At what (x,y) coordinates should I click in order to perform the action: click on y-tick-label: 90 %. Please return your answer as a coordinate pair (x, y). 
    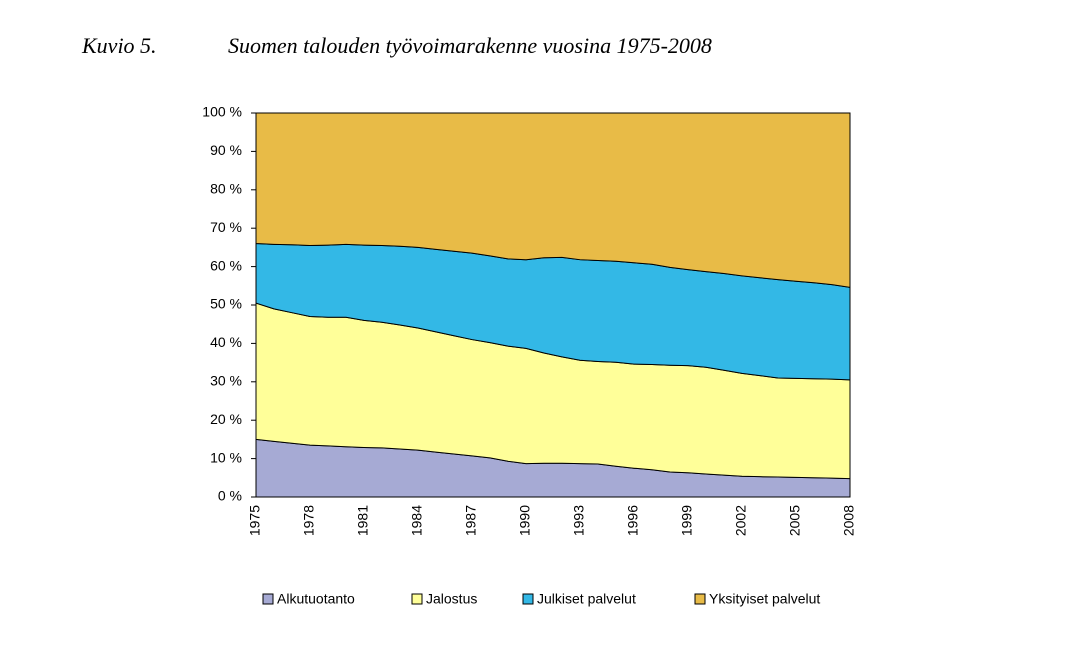
    Looking at the image, I should click on (226, 150).